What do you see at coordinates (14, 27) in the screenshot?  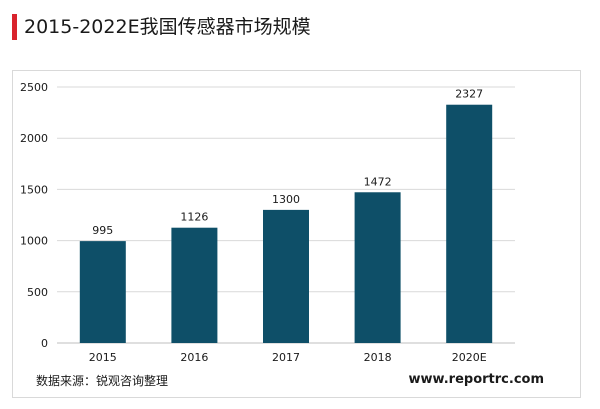 I see `title-accent-bar` at bounding box center [14, 27].